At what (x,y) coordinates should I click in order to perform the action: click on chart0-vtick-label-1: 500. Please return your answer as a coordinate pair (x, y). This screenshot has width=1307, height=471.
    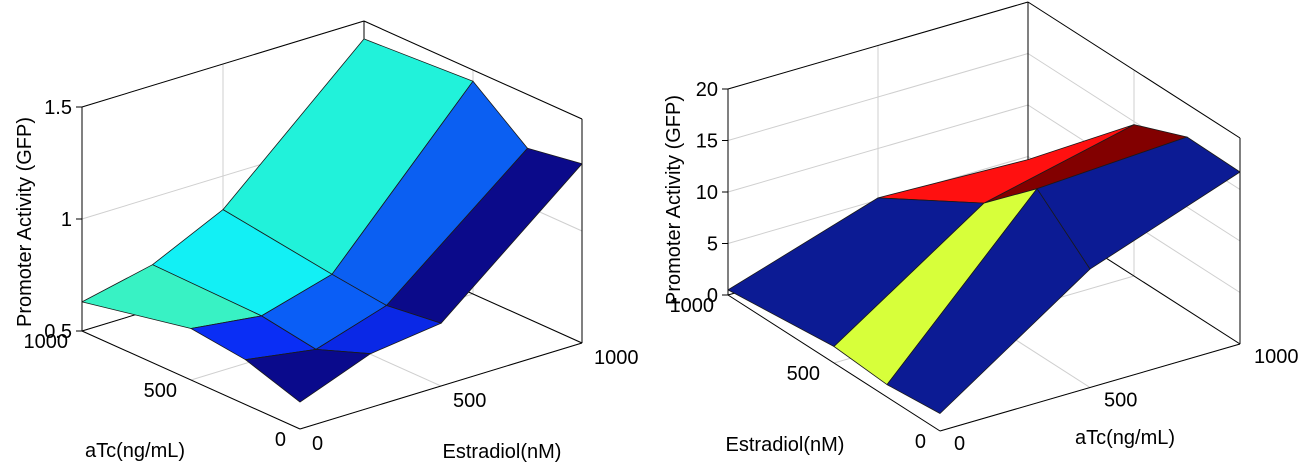
    Looking at the image, I should click on (160, 391).